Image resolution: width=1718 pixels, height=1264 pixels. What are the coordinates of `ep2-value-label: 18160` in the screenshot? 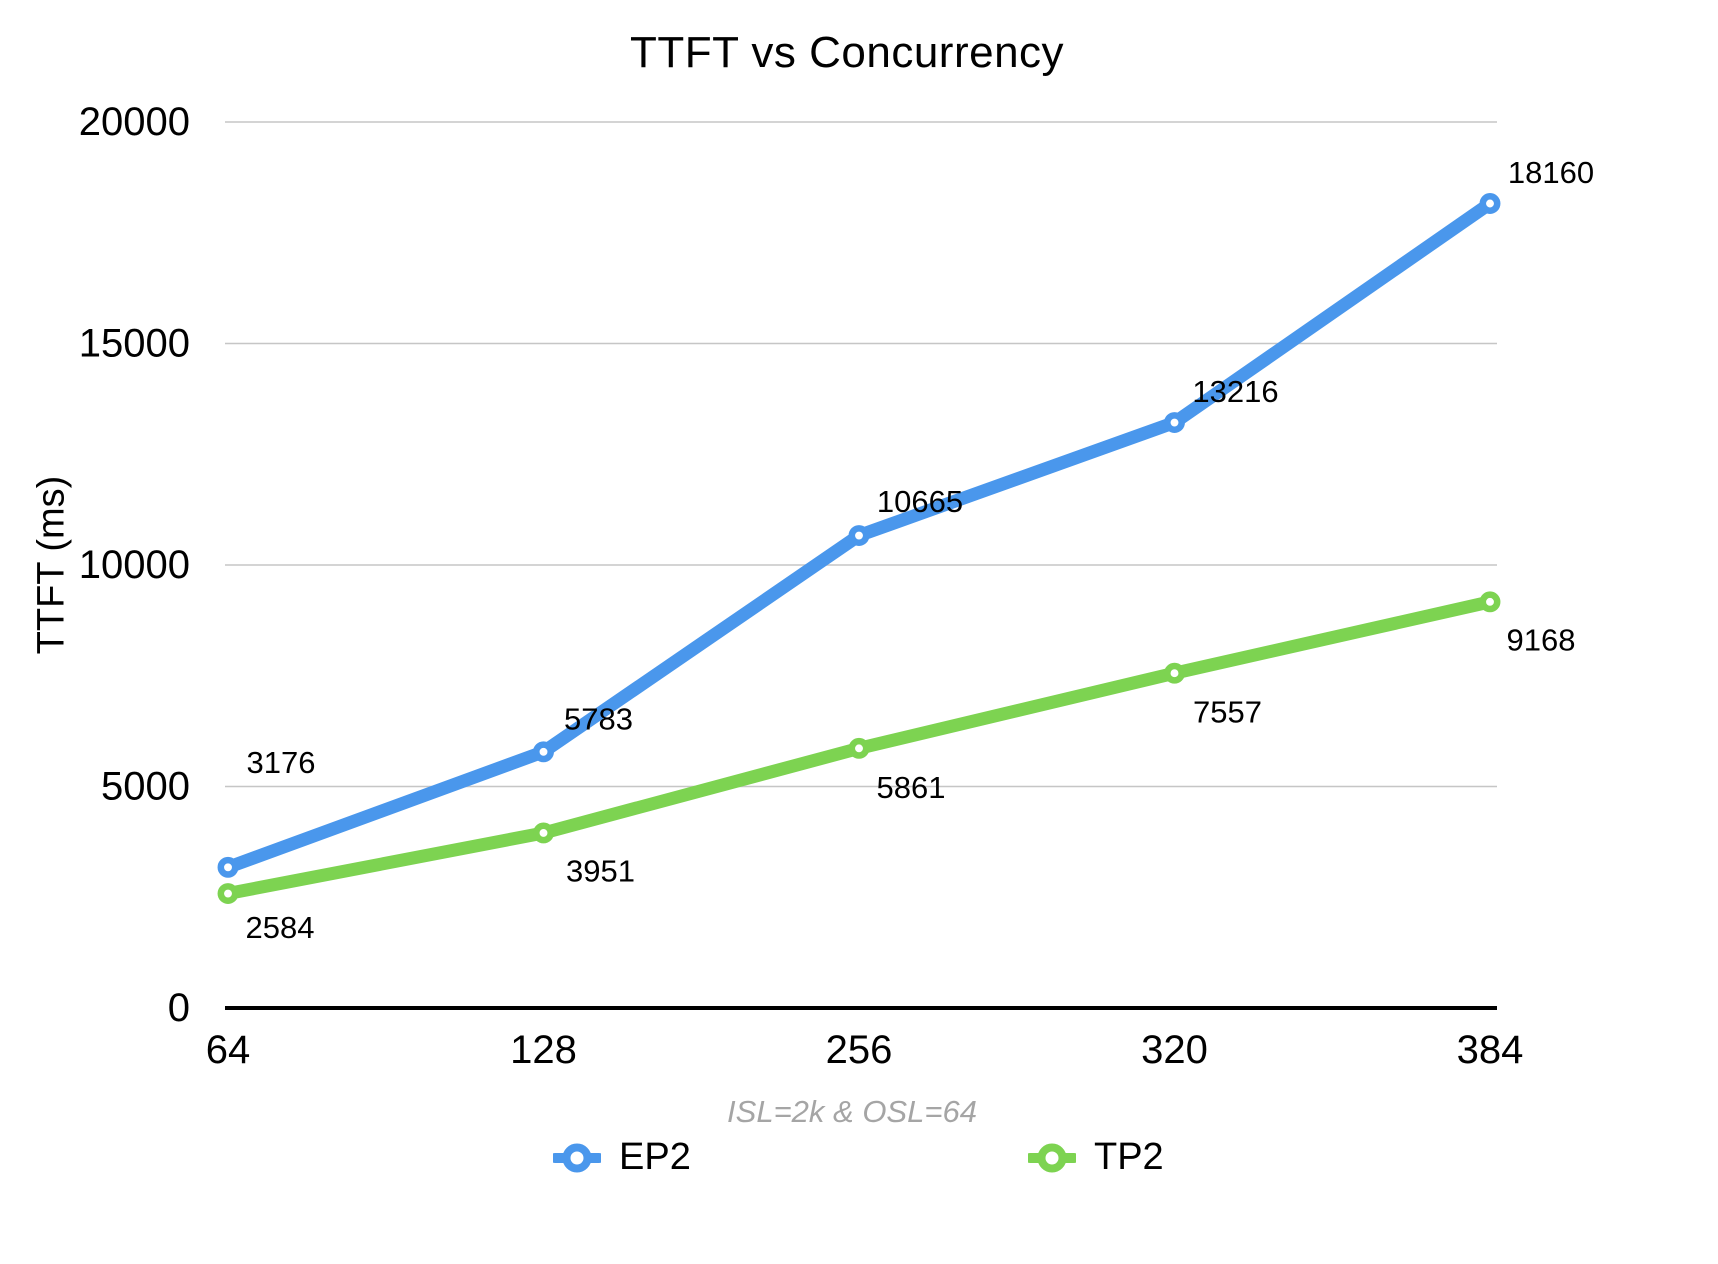 It's located at (1551, 172).